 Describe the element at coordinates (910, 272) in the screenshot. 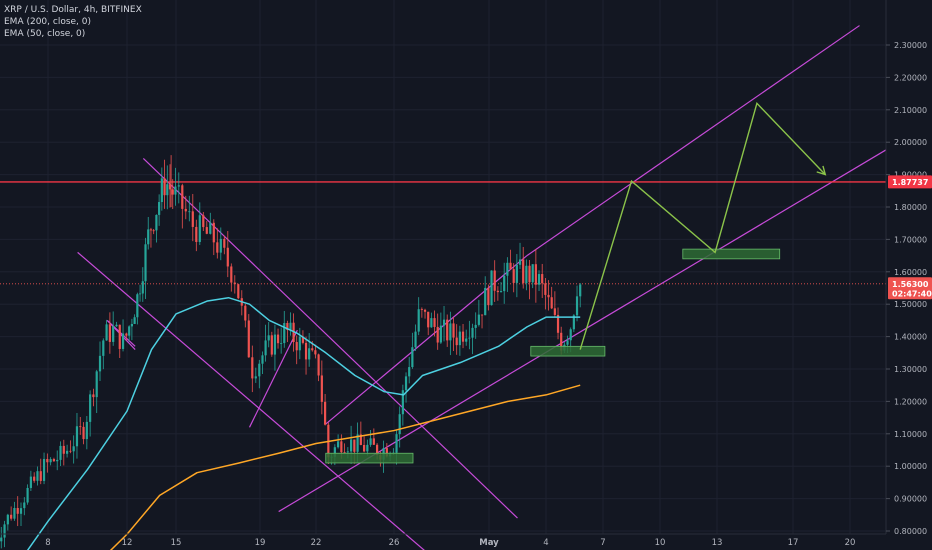

I see `price-tick-label: 1.60000` at that location.